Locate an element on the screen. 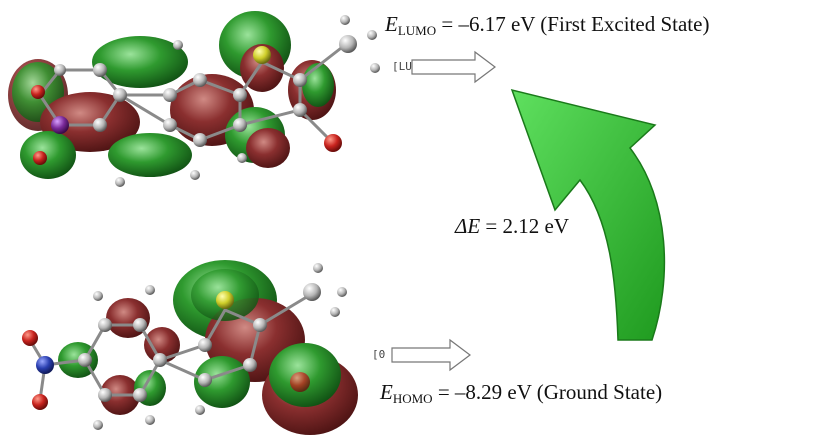  homo-value: = –8.29 eV (Ground State) is located at coordinates (550, 392).